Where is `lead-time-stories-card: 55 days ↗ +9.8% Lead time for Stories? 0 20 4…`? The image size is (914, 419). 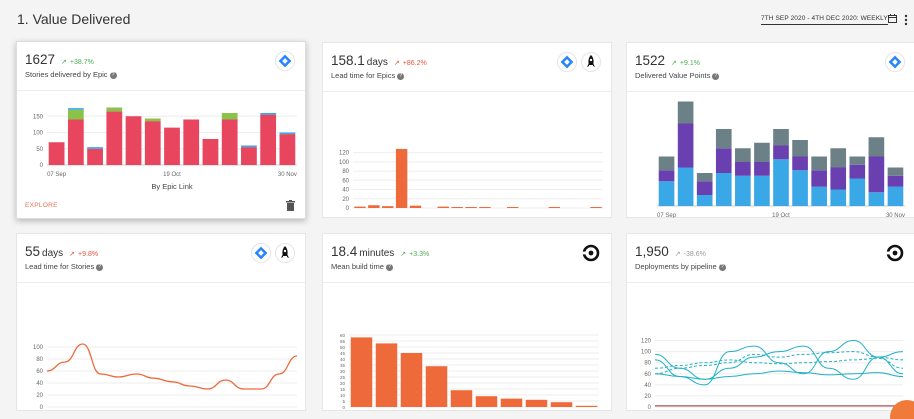 lead-time-stories-card: 55 days ↗ +9.8% Lead time for Stories? 0 20 4… is located at coordinates (161, 322).